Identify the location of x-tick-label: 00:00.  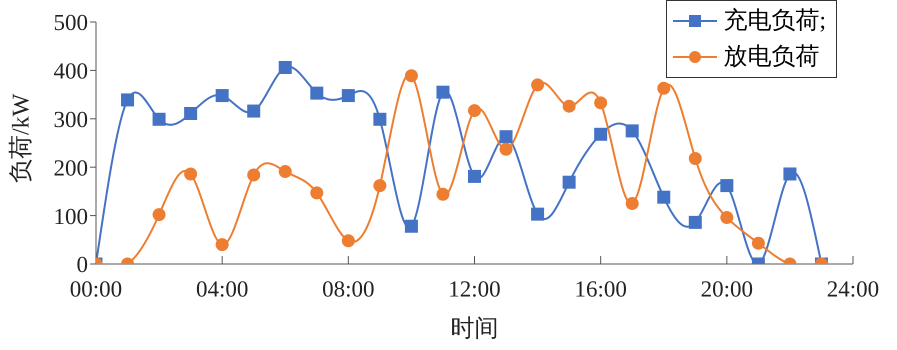
(96, 289).